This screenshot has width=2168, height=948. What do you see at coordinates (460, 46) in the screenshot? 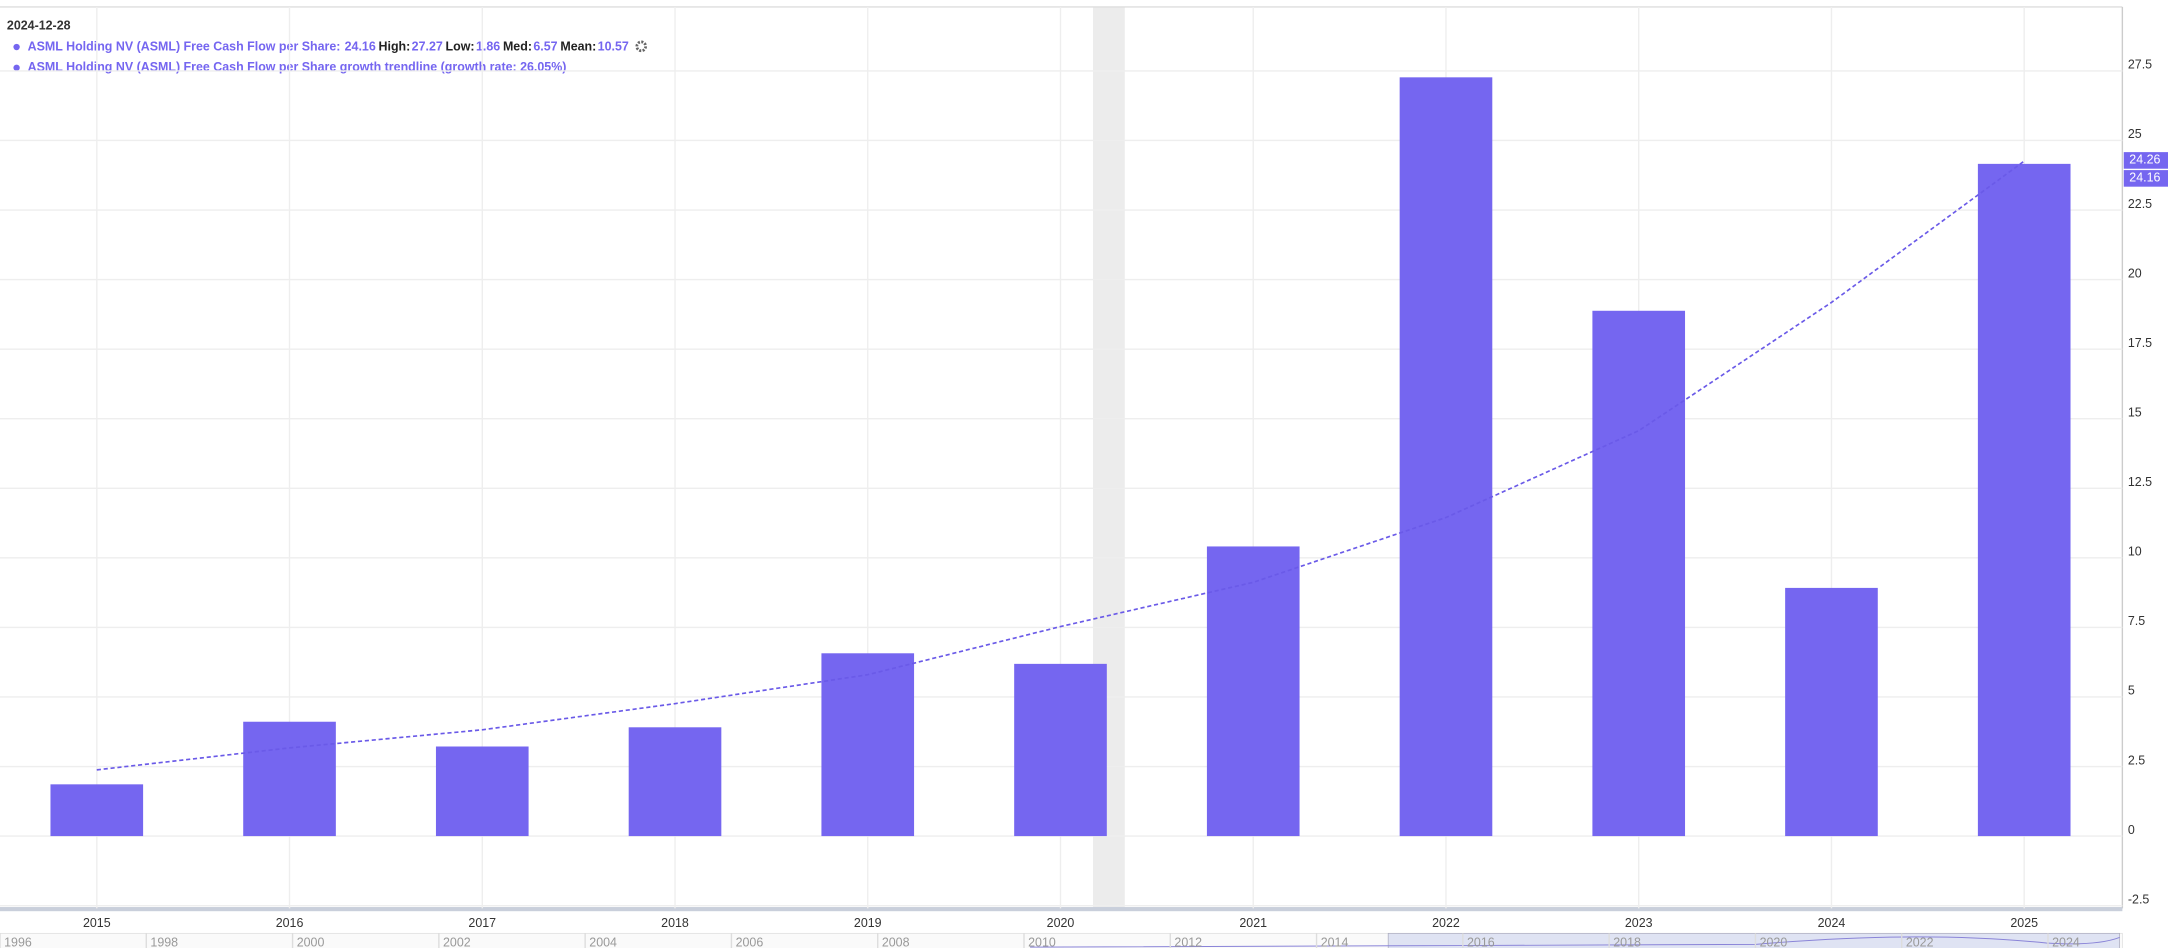
I see `stat-label: Low:` at bounding box center [460, 46].